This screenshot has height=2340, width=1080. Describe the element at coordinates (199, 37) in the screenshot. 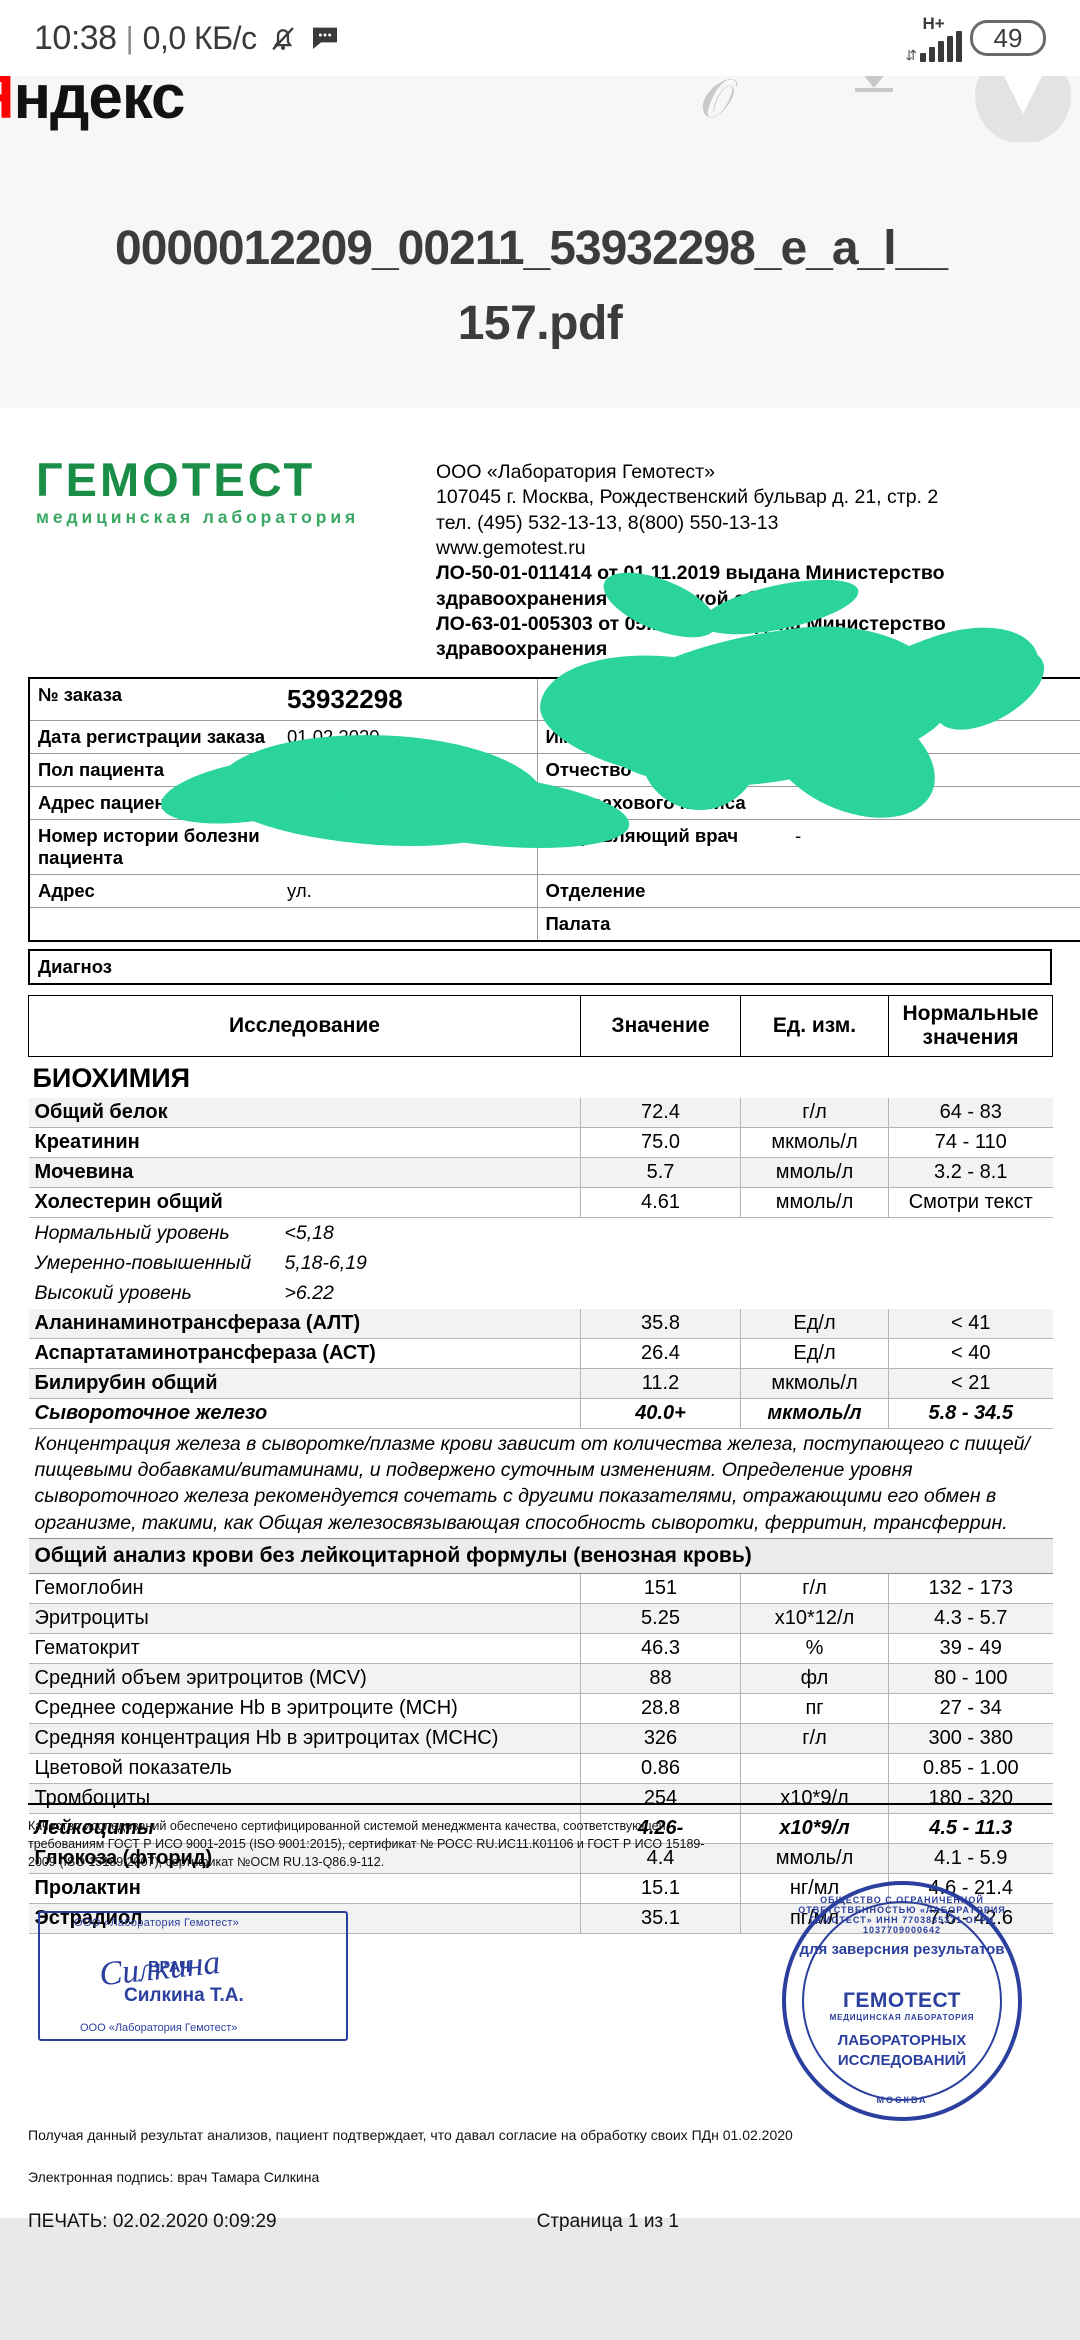

I see `network-speed: 0,0 КБ/с` at that location.